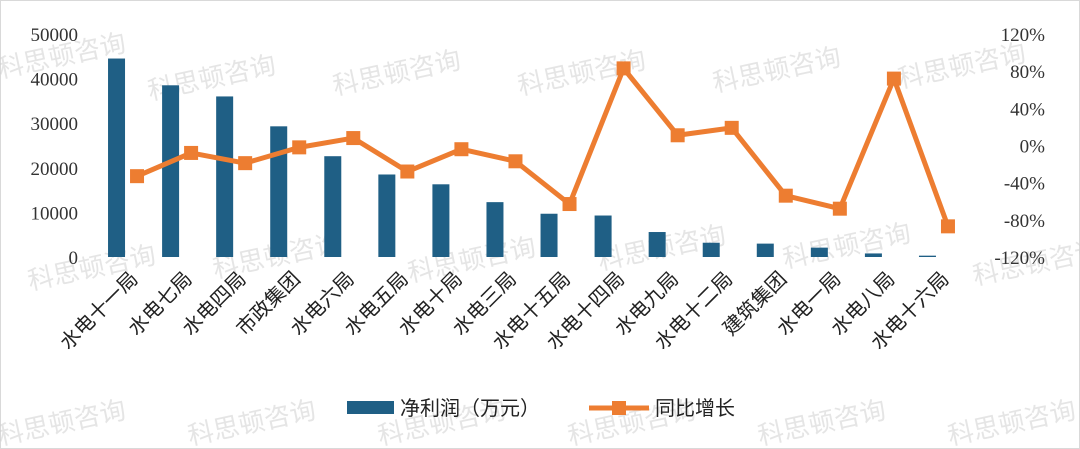 The image size is (1080, 449). Describe the element at coordinates (1033, 147) in the screenshot. I see `y-right-tick-label: 0%` at that location.